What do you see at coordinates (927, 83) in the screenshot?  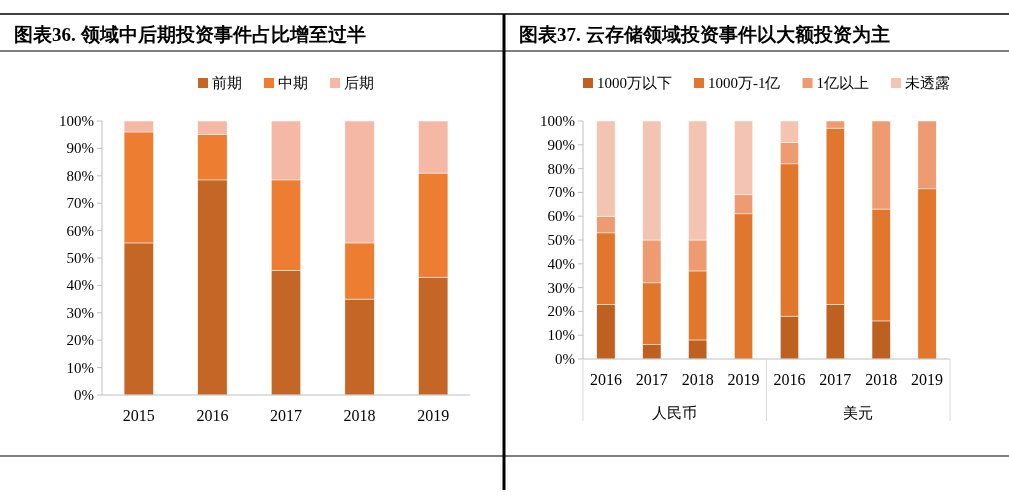 I see `legend-label: 未透露` at bounding box center [927, 83].